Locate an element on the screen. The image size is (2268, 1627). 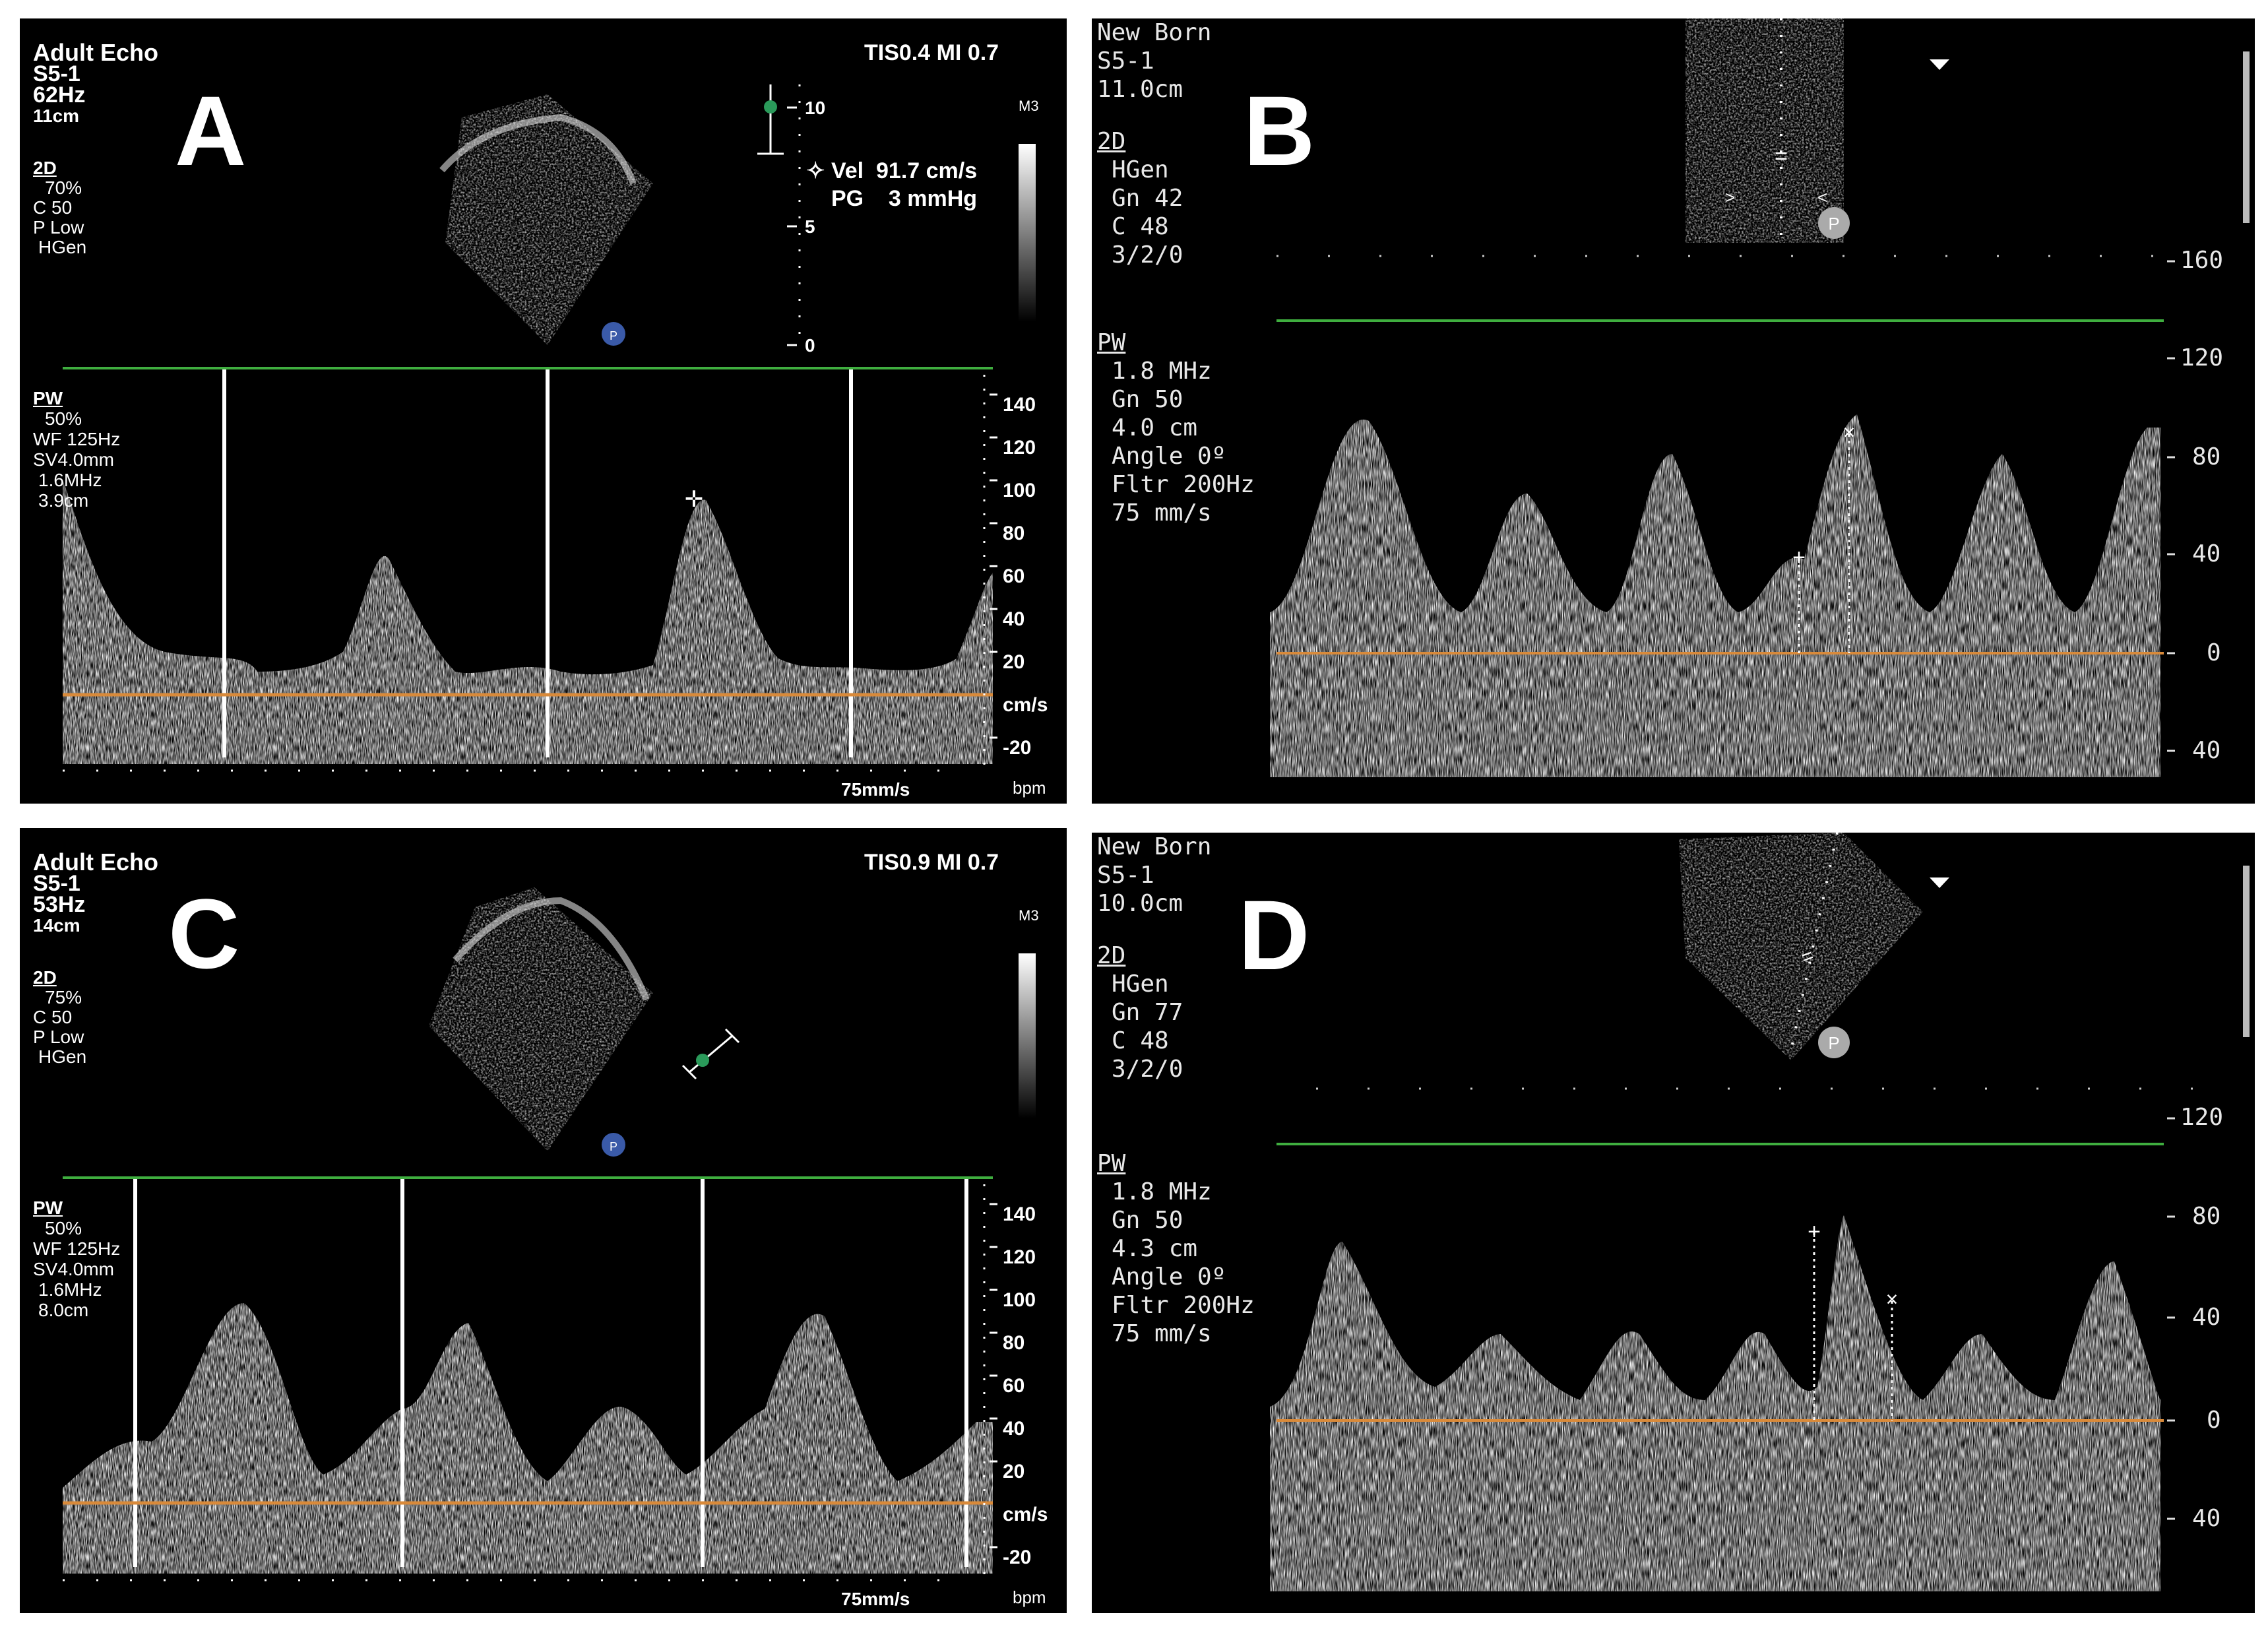
mode-2d-info: 2D HGen Gn 42 C 48 3/2/0 is located at coordinates (1140, 198).